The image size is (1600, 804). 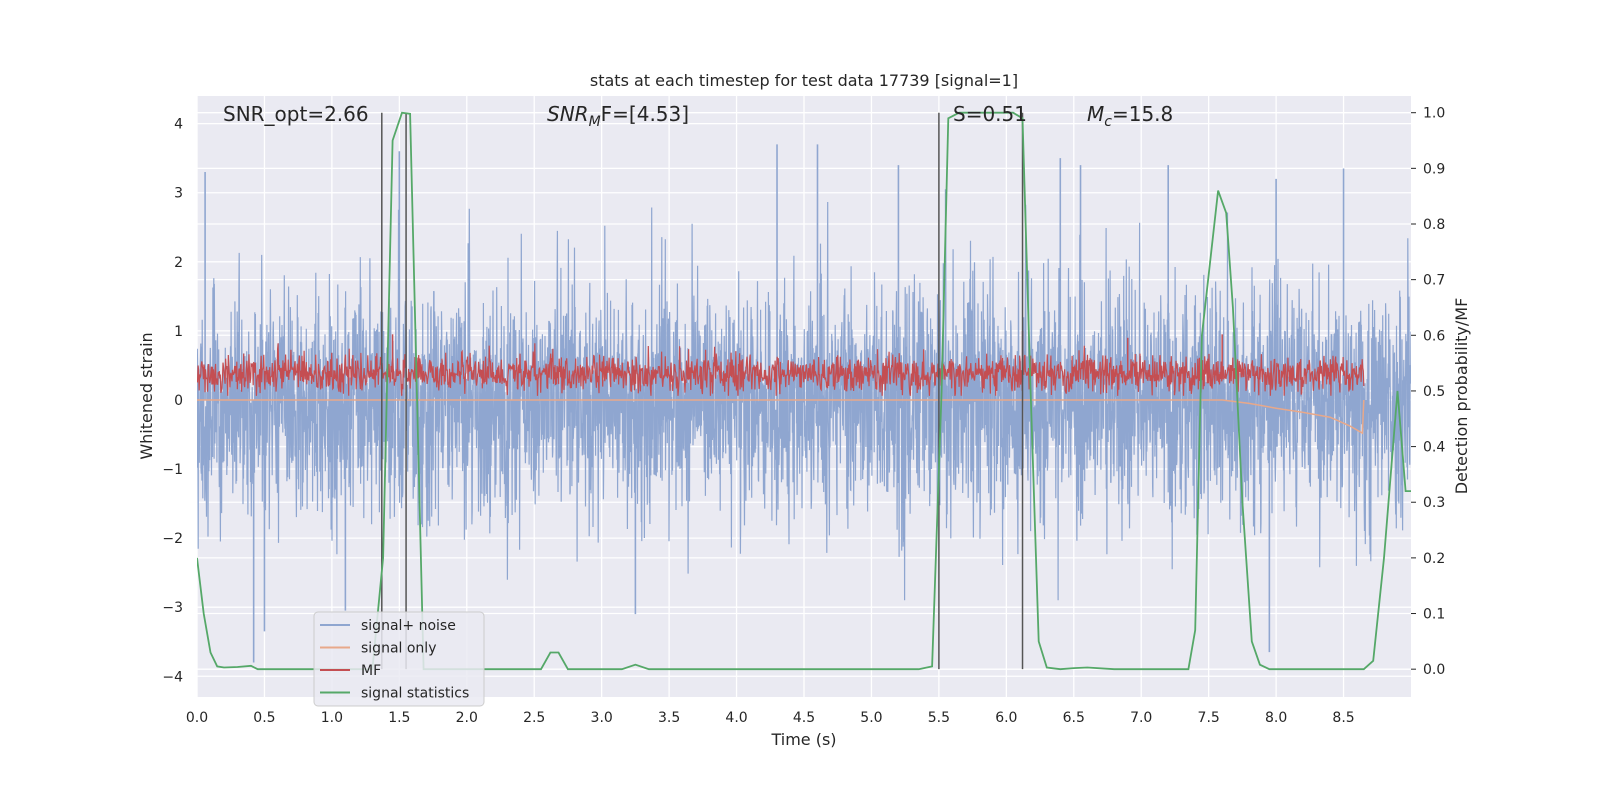 What do you see at coordinates (178, 125) in the screenshot?
I see `y-tick-label: 4` at bounding box center [178, 125].